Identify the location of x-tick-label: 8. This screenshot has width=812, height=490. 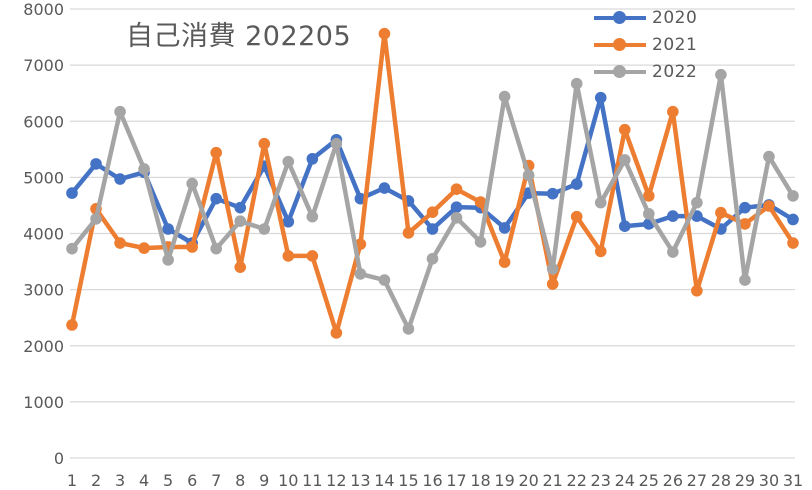
(240, 480).